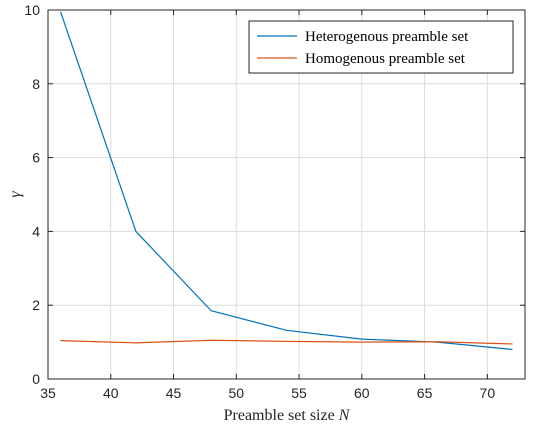  I want to click on x-axis-label-variable: N, so click(344, 415).